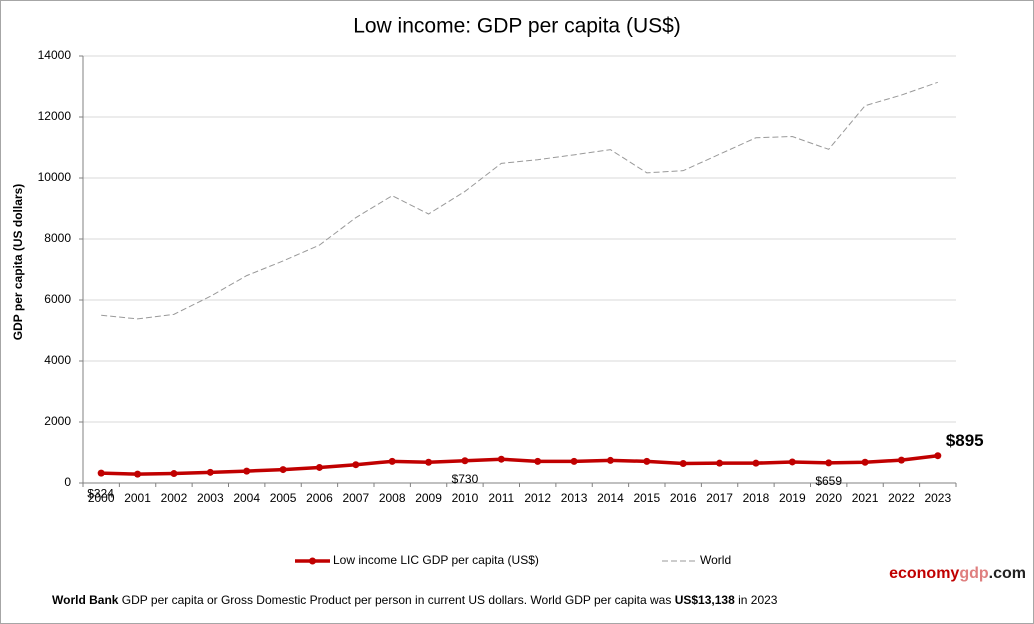  Describe the element at coordinates (101, 498) in the screenshot. I see `x-tick-label: 2000` at that location.